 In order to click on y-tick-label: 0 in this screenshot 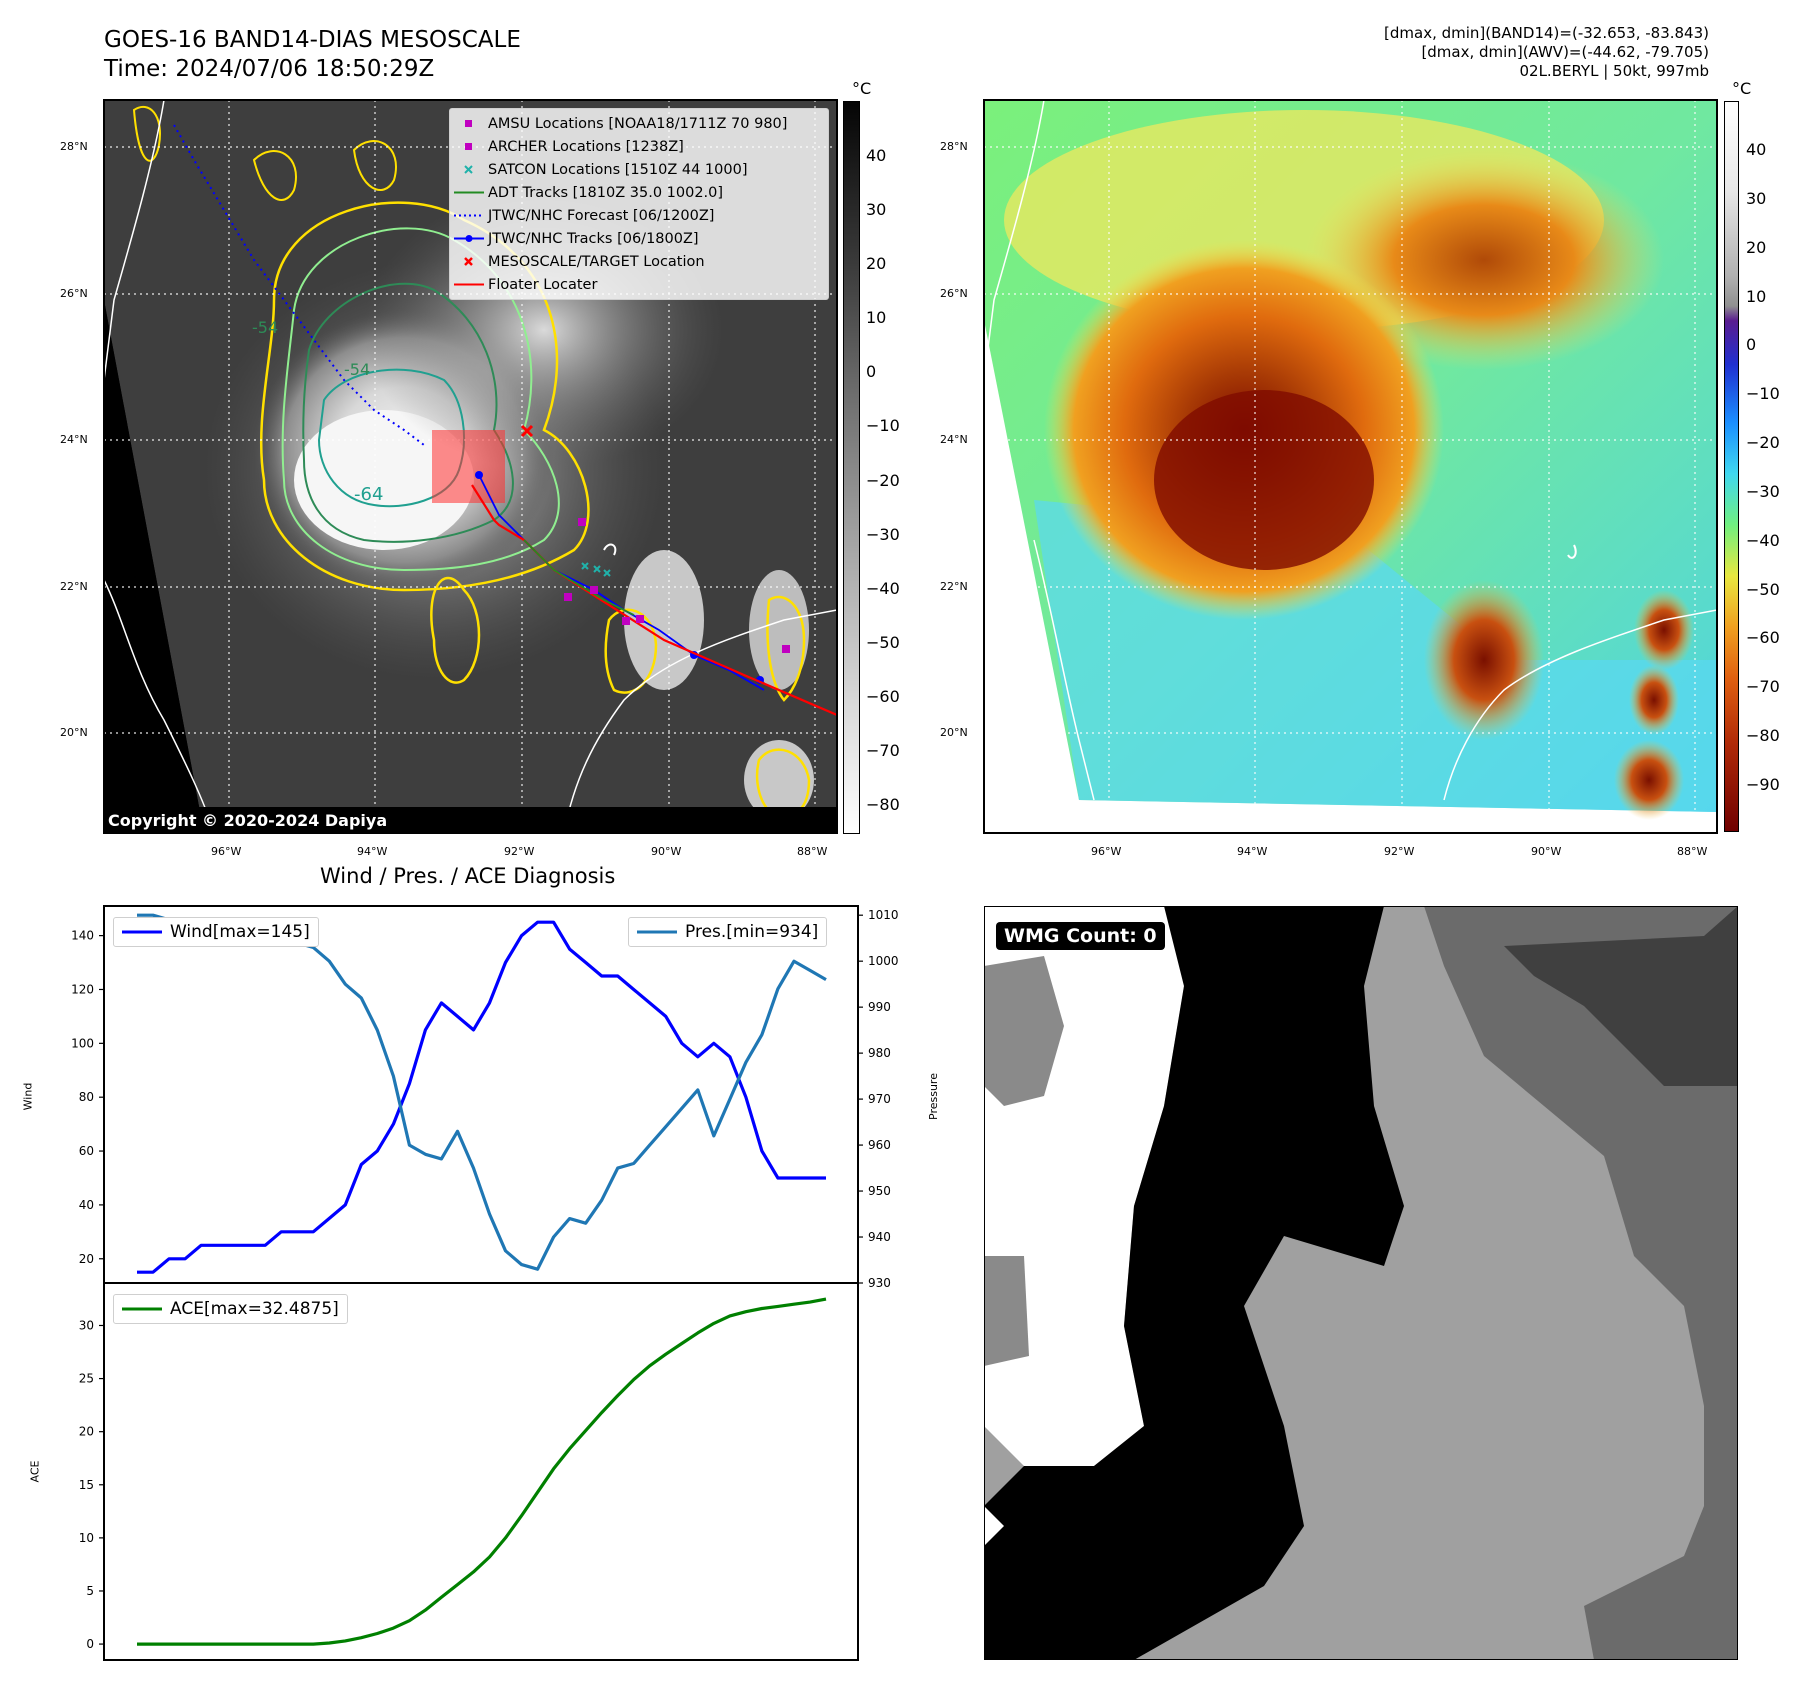, I will do `click(90, 1644)`.